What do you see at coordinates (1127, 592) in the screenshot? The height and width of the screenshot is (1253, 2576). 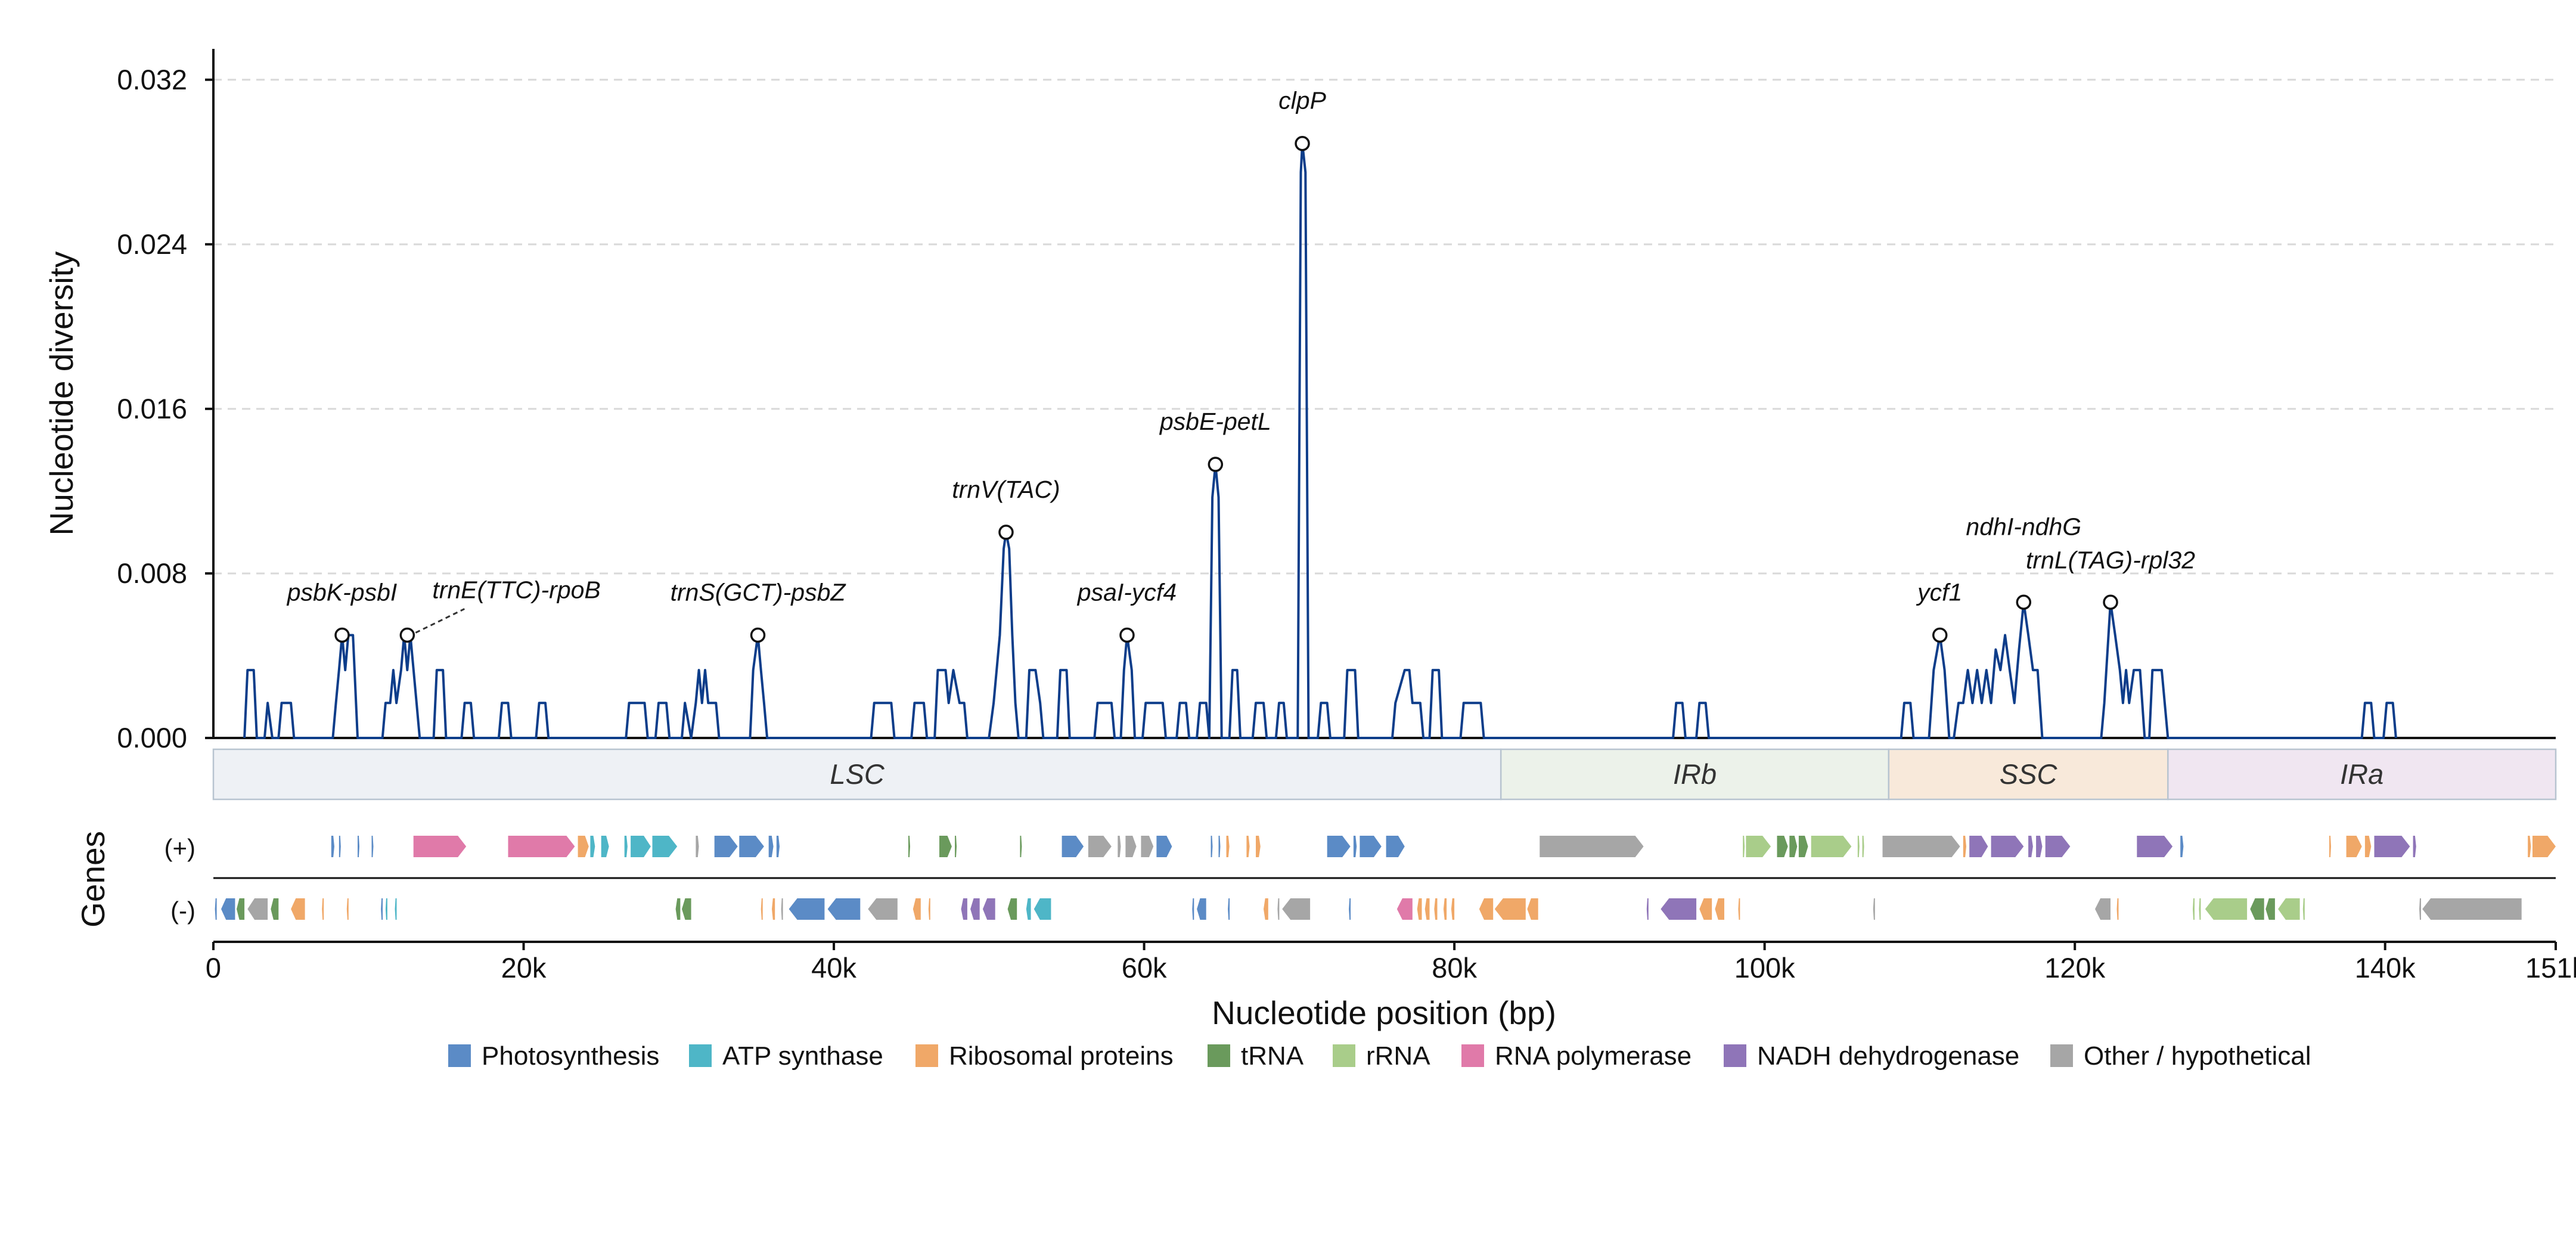 I see `peak-label: psaI-ycf4` at bounding box center [1127, 592].